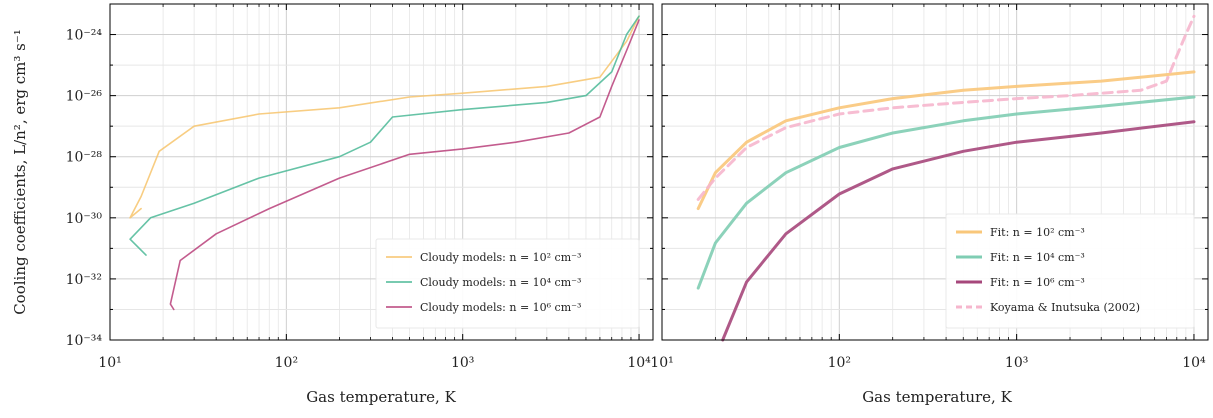 Image resolution: width=1213 pixels, height=418 pixels. What do you see at coordinates (84, 341) in the screenshot?
I see `y-tick-label: 10⁻³⁴` at bounding box center [84, 341].